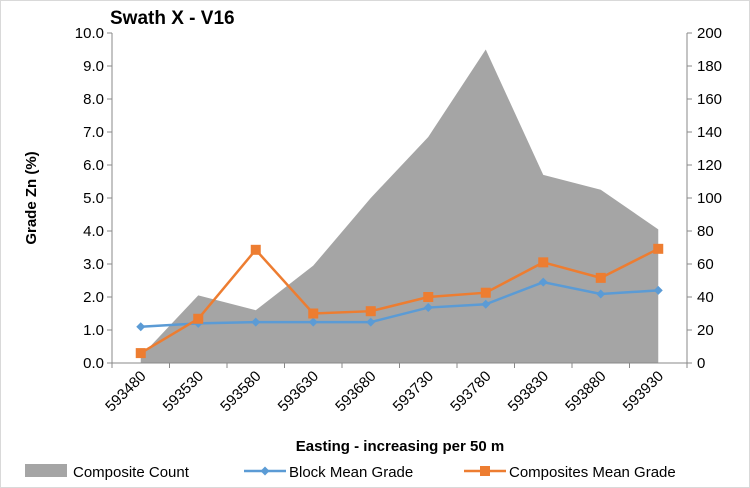  Describe the element at coordinates (93, 165) in the screenshot. I see `y-tick-label: 6.0` at that location.